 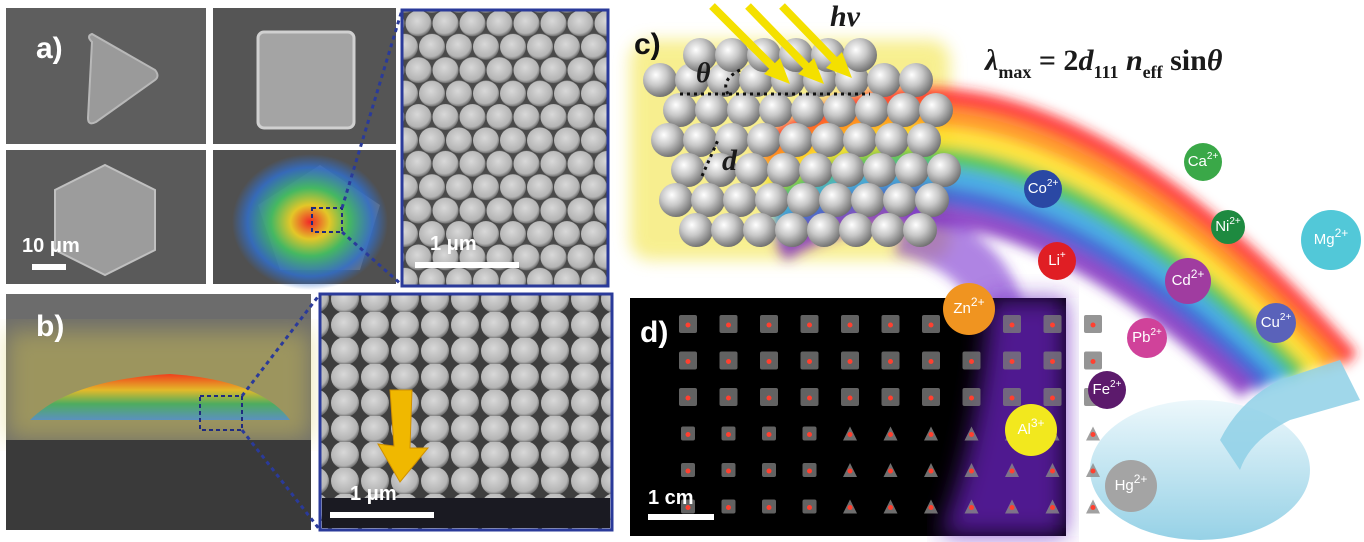 What do you see at coordinates (845, 16) in the screenshot?
I see `light-label: hν` at bounding box center [845, 16].